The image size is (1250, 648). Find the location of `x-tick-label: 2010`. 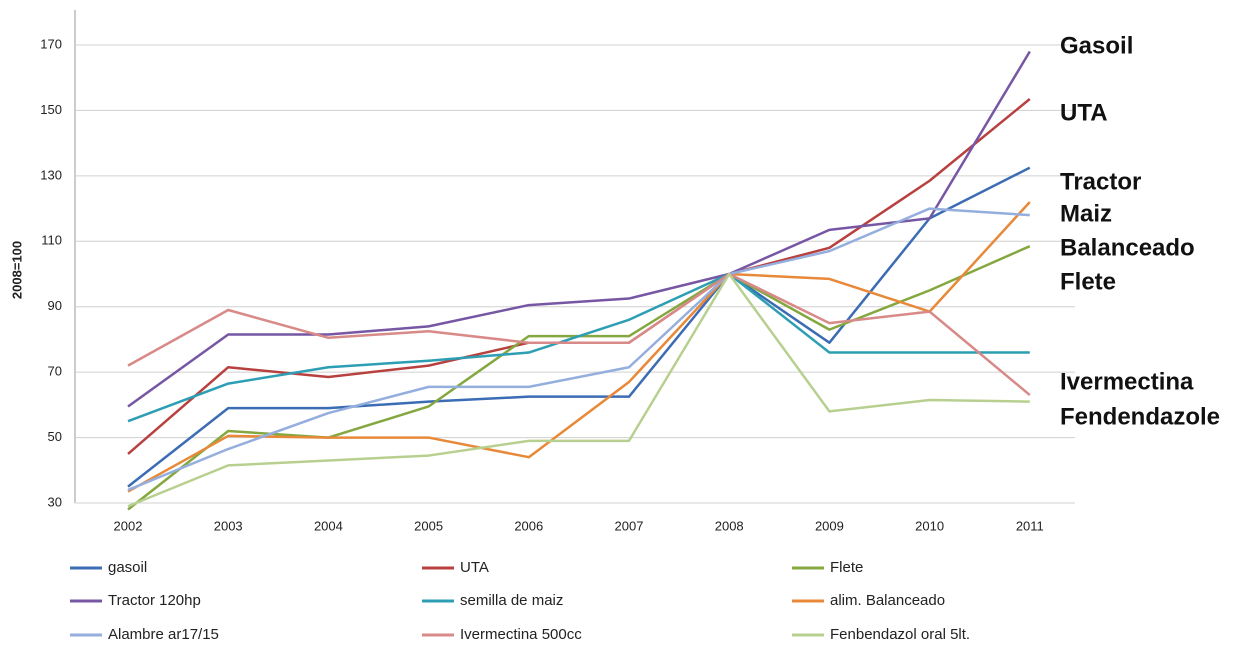

x-tick-label: 2010 is located at coordinates (929, 525).